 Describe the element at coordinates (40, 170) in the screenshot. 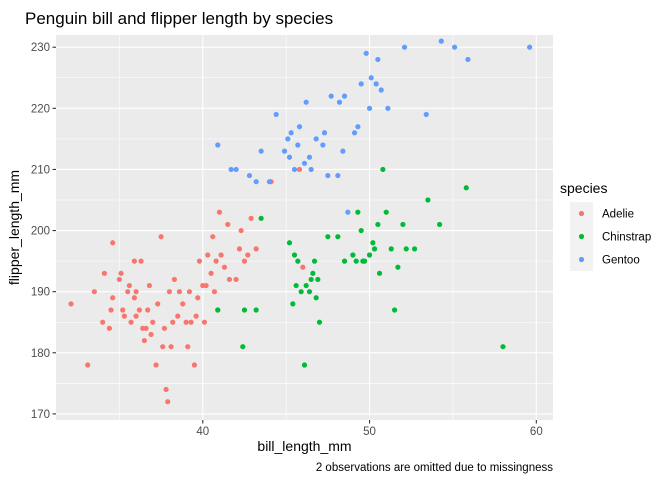

I see `y-tick-label: 210` at that location.